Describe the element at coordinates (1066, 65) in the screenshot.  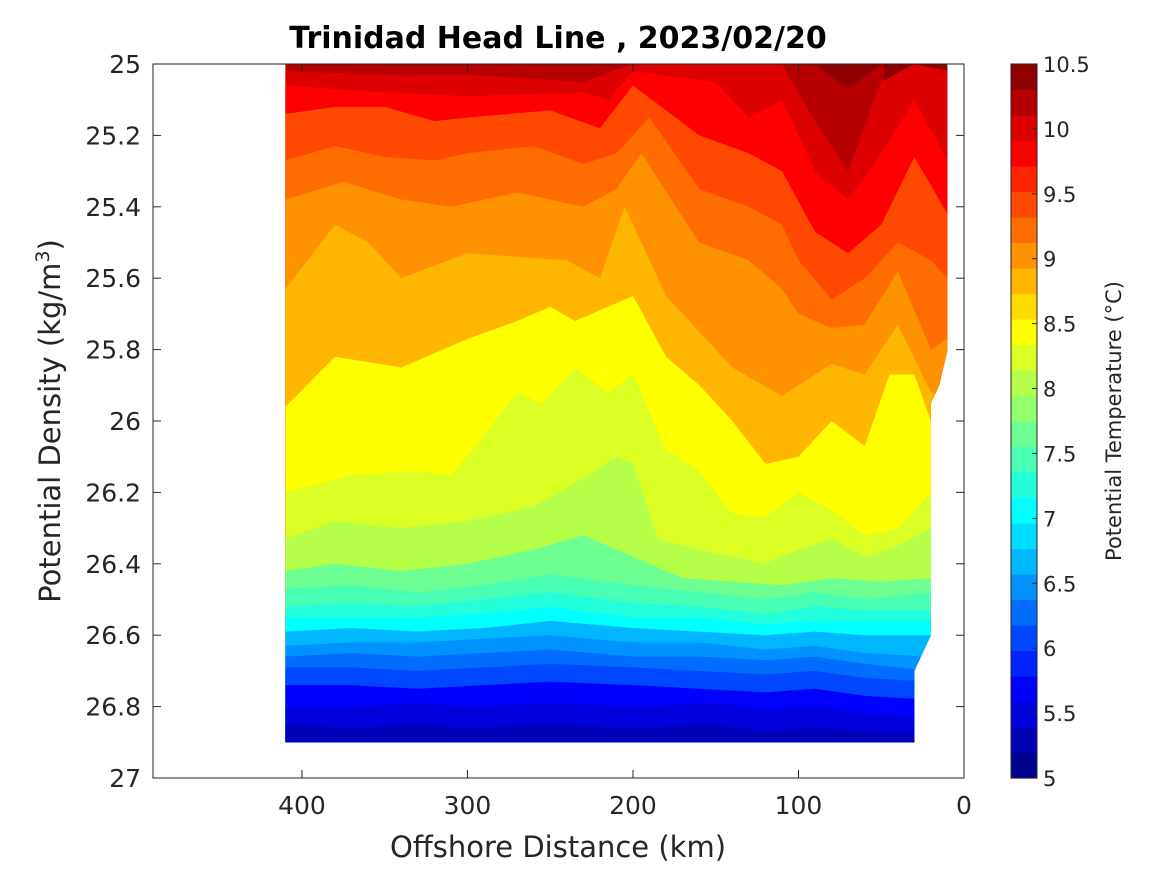
I see `colorbar-tick-label: 10.5` at that location.